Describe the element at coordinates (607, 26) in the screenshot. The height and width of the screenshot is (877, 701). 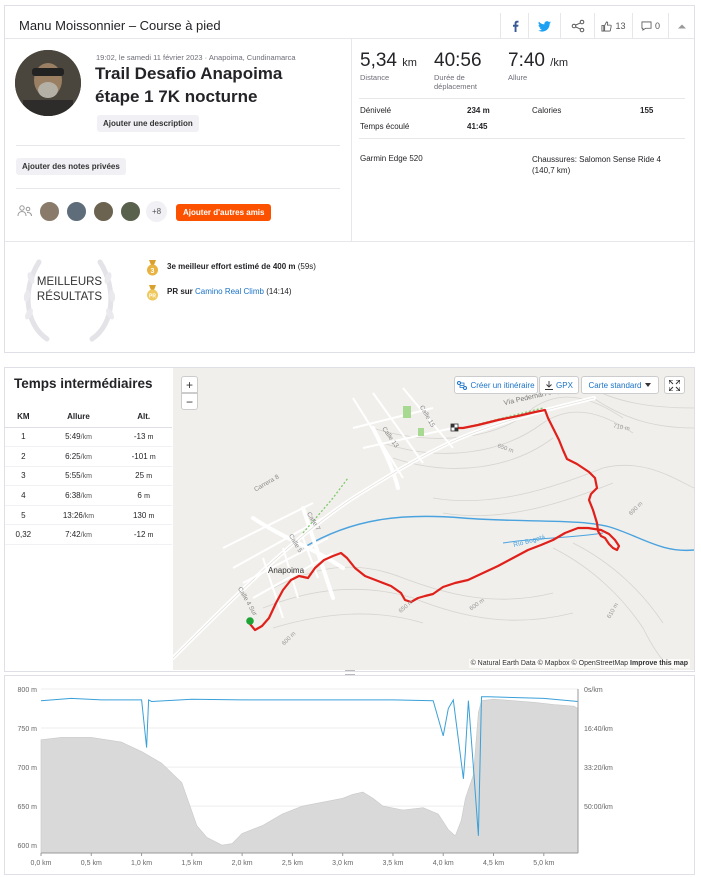
I see `thumbs-up-icon` at that location.